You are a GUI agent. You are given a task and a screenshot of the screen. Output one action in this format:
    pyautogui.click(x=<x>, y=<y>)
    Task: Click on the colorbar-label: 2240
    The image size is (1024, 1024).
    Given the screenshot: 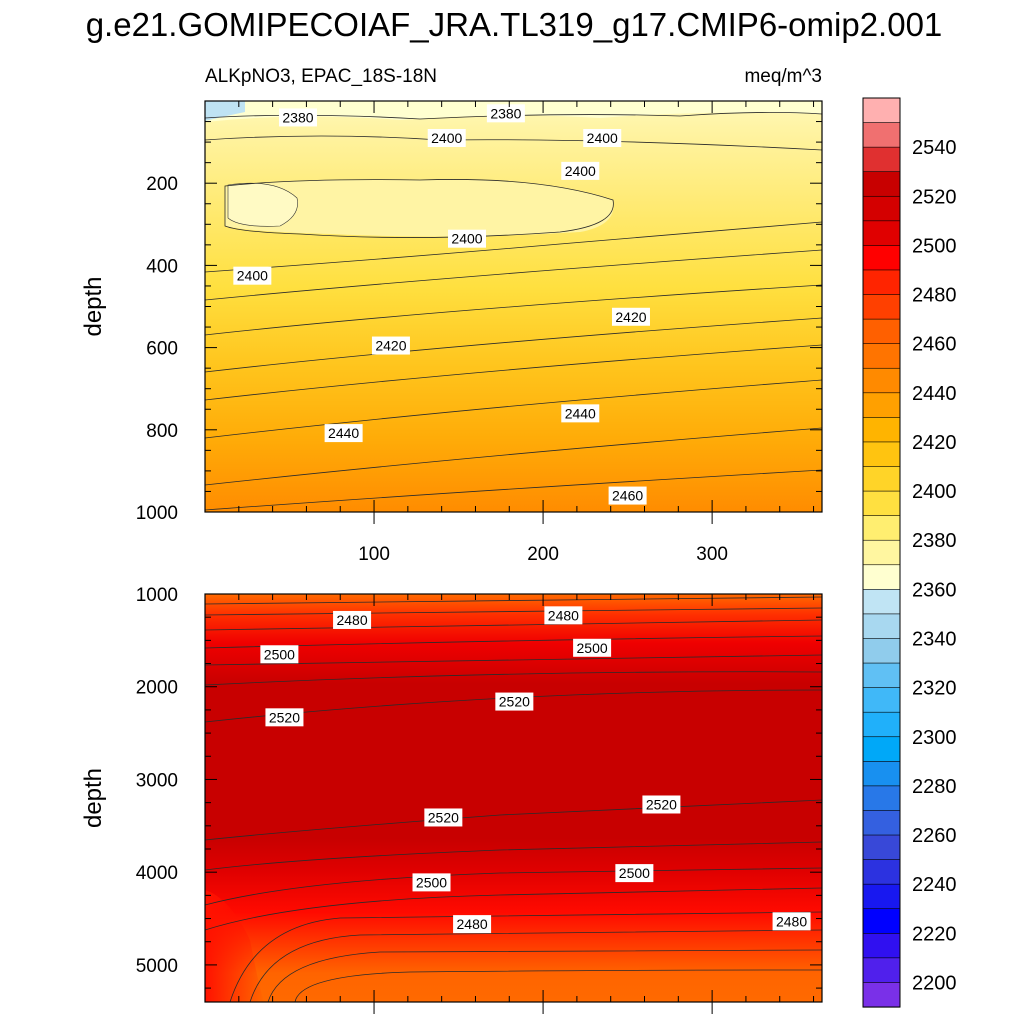 What is the action you would take?
    pyautogui.click(x=934, y=885)
    